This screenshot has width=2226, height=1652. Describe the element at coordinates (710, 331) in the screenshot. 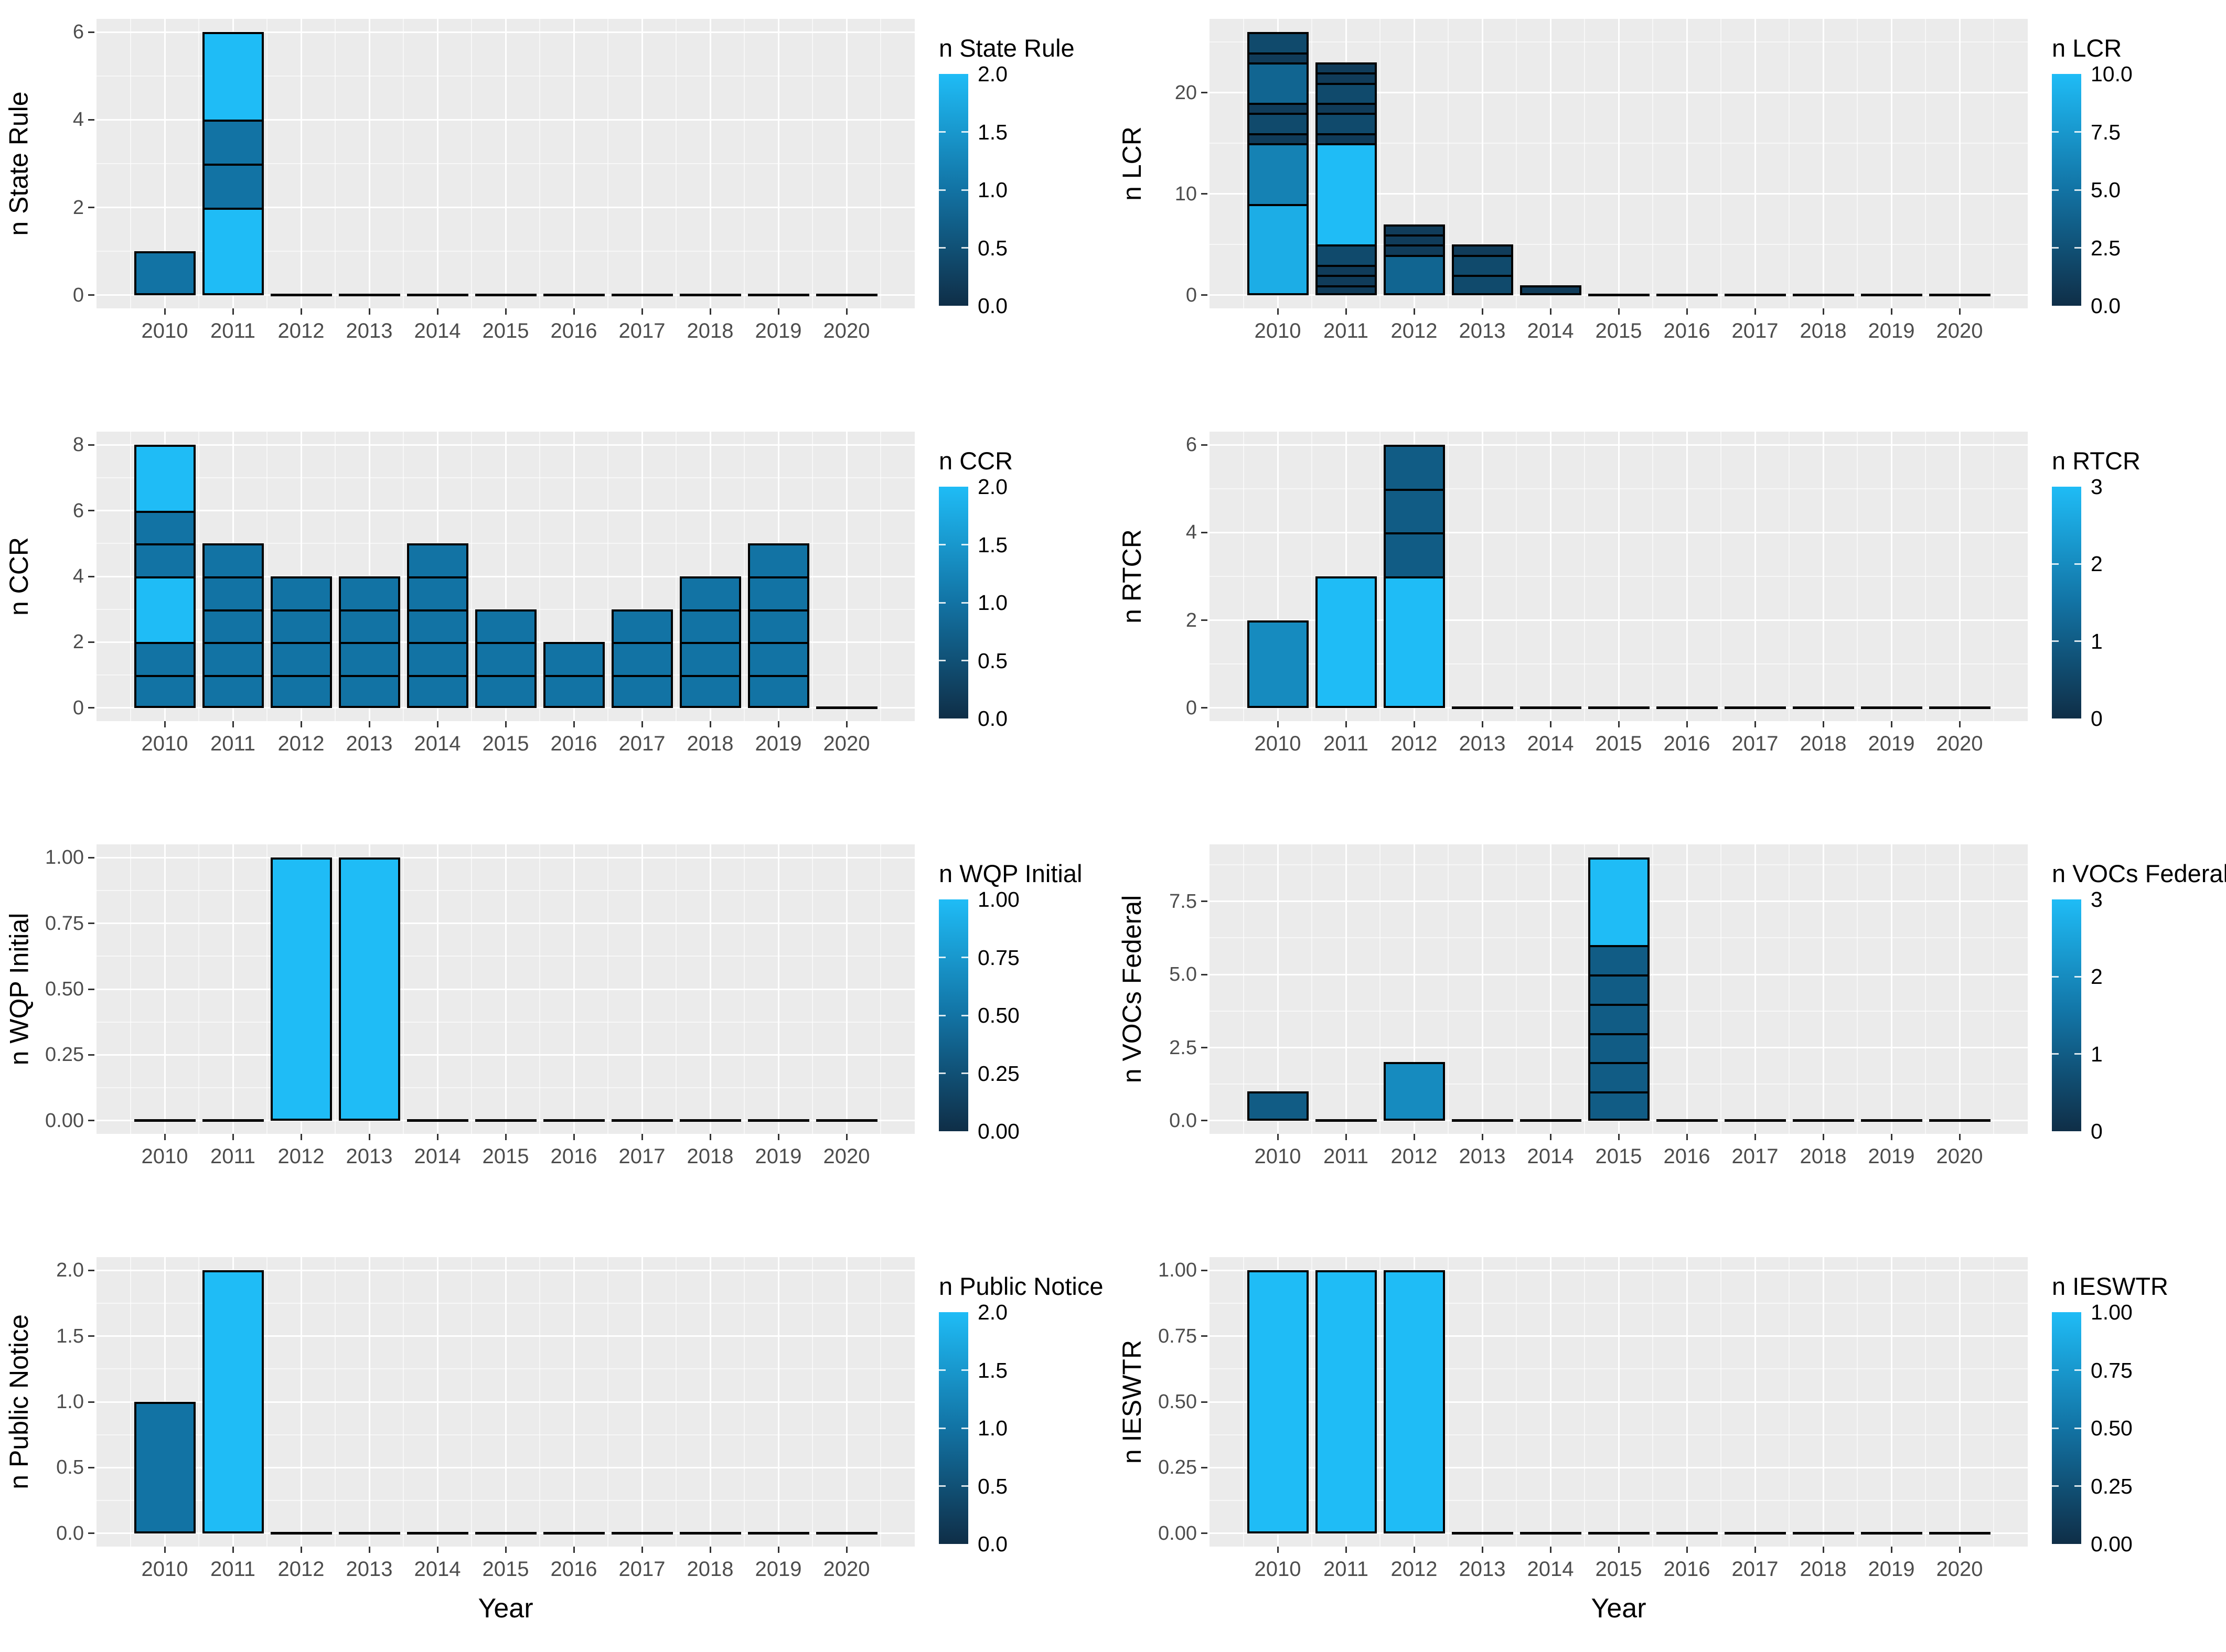

I see `x-tick-label: 2018` at that location.